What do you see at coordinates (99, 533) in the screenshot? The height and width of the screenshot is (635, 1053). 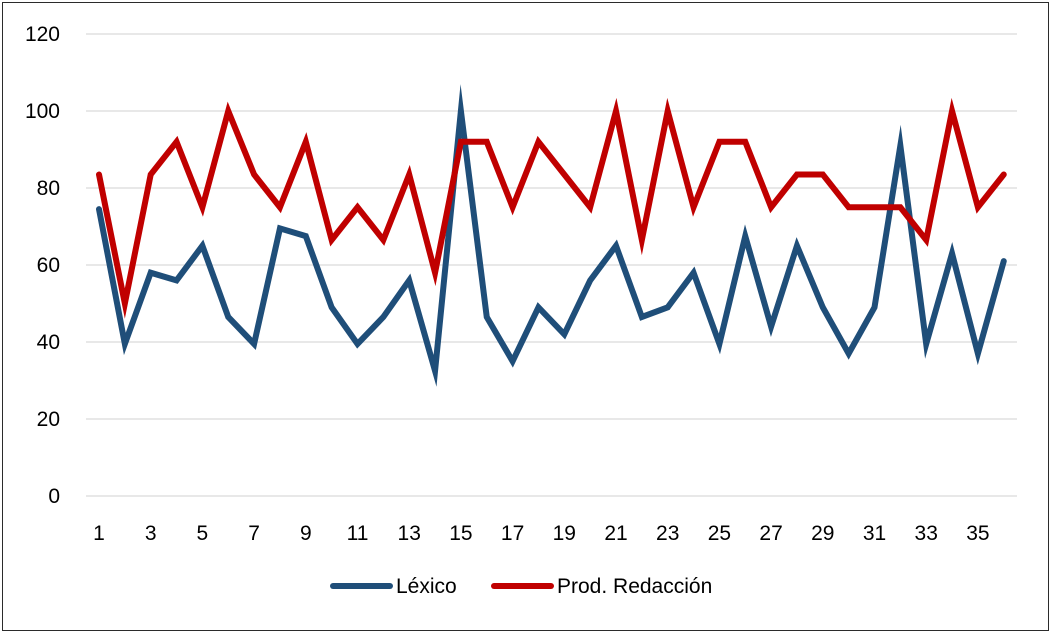 I see `x-tick-label: 1` at bounding box center [99, 533].